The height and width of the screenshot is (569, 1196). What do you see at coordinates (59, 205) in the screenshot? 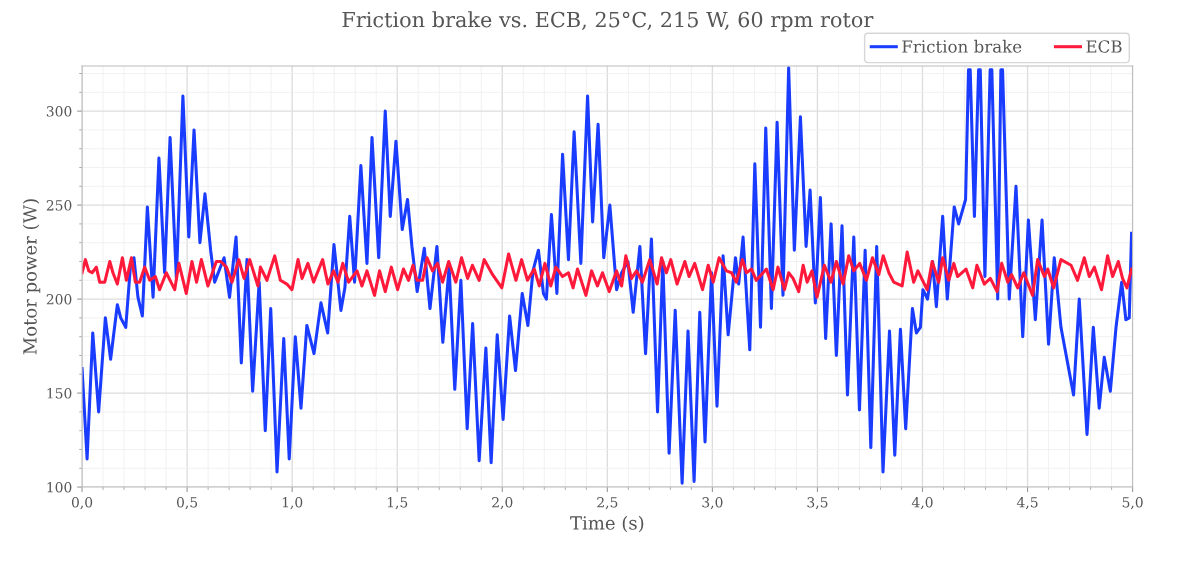
I see `y-tick-label: 250` at bounding box center [59, 205].